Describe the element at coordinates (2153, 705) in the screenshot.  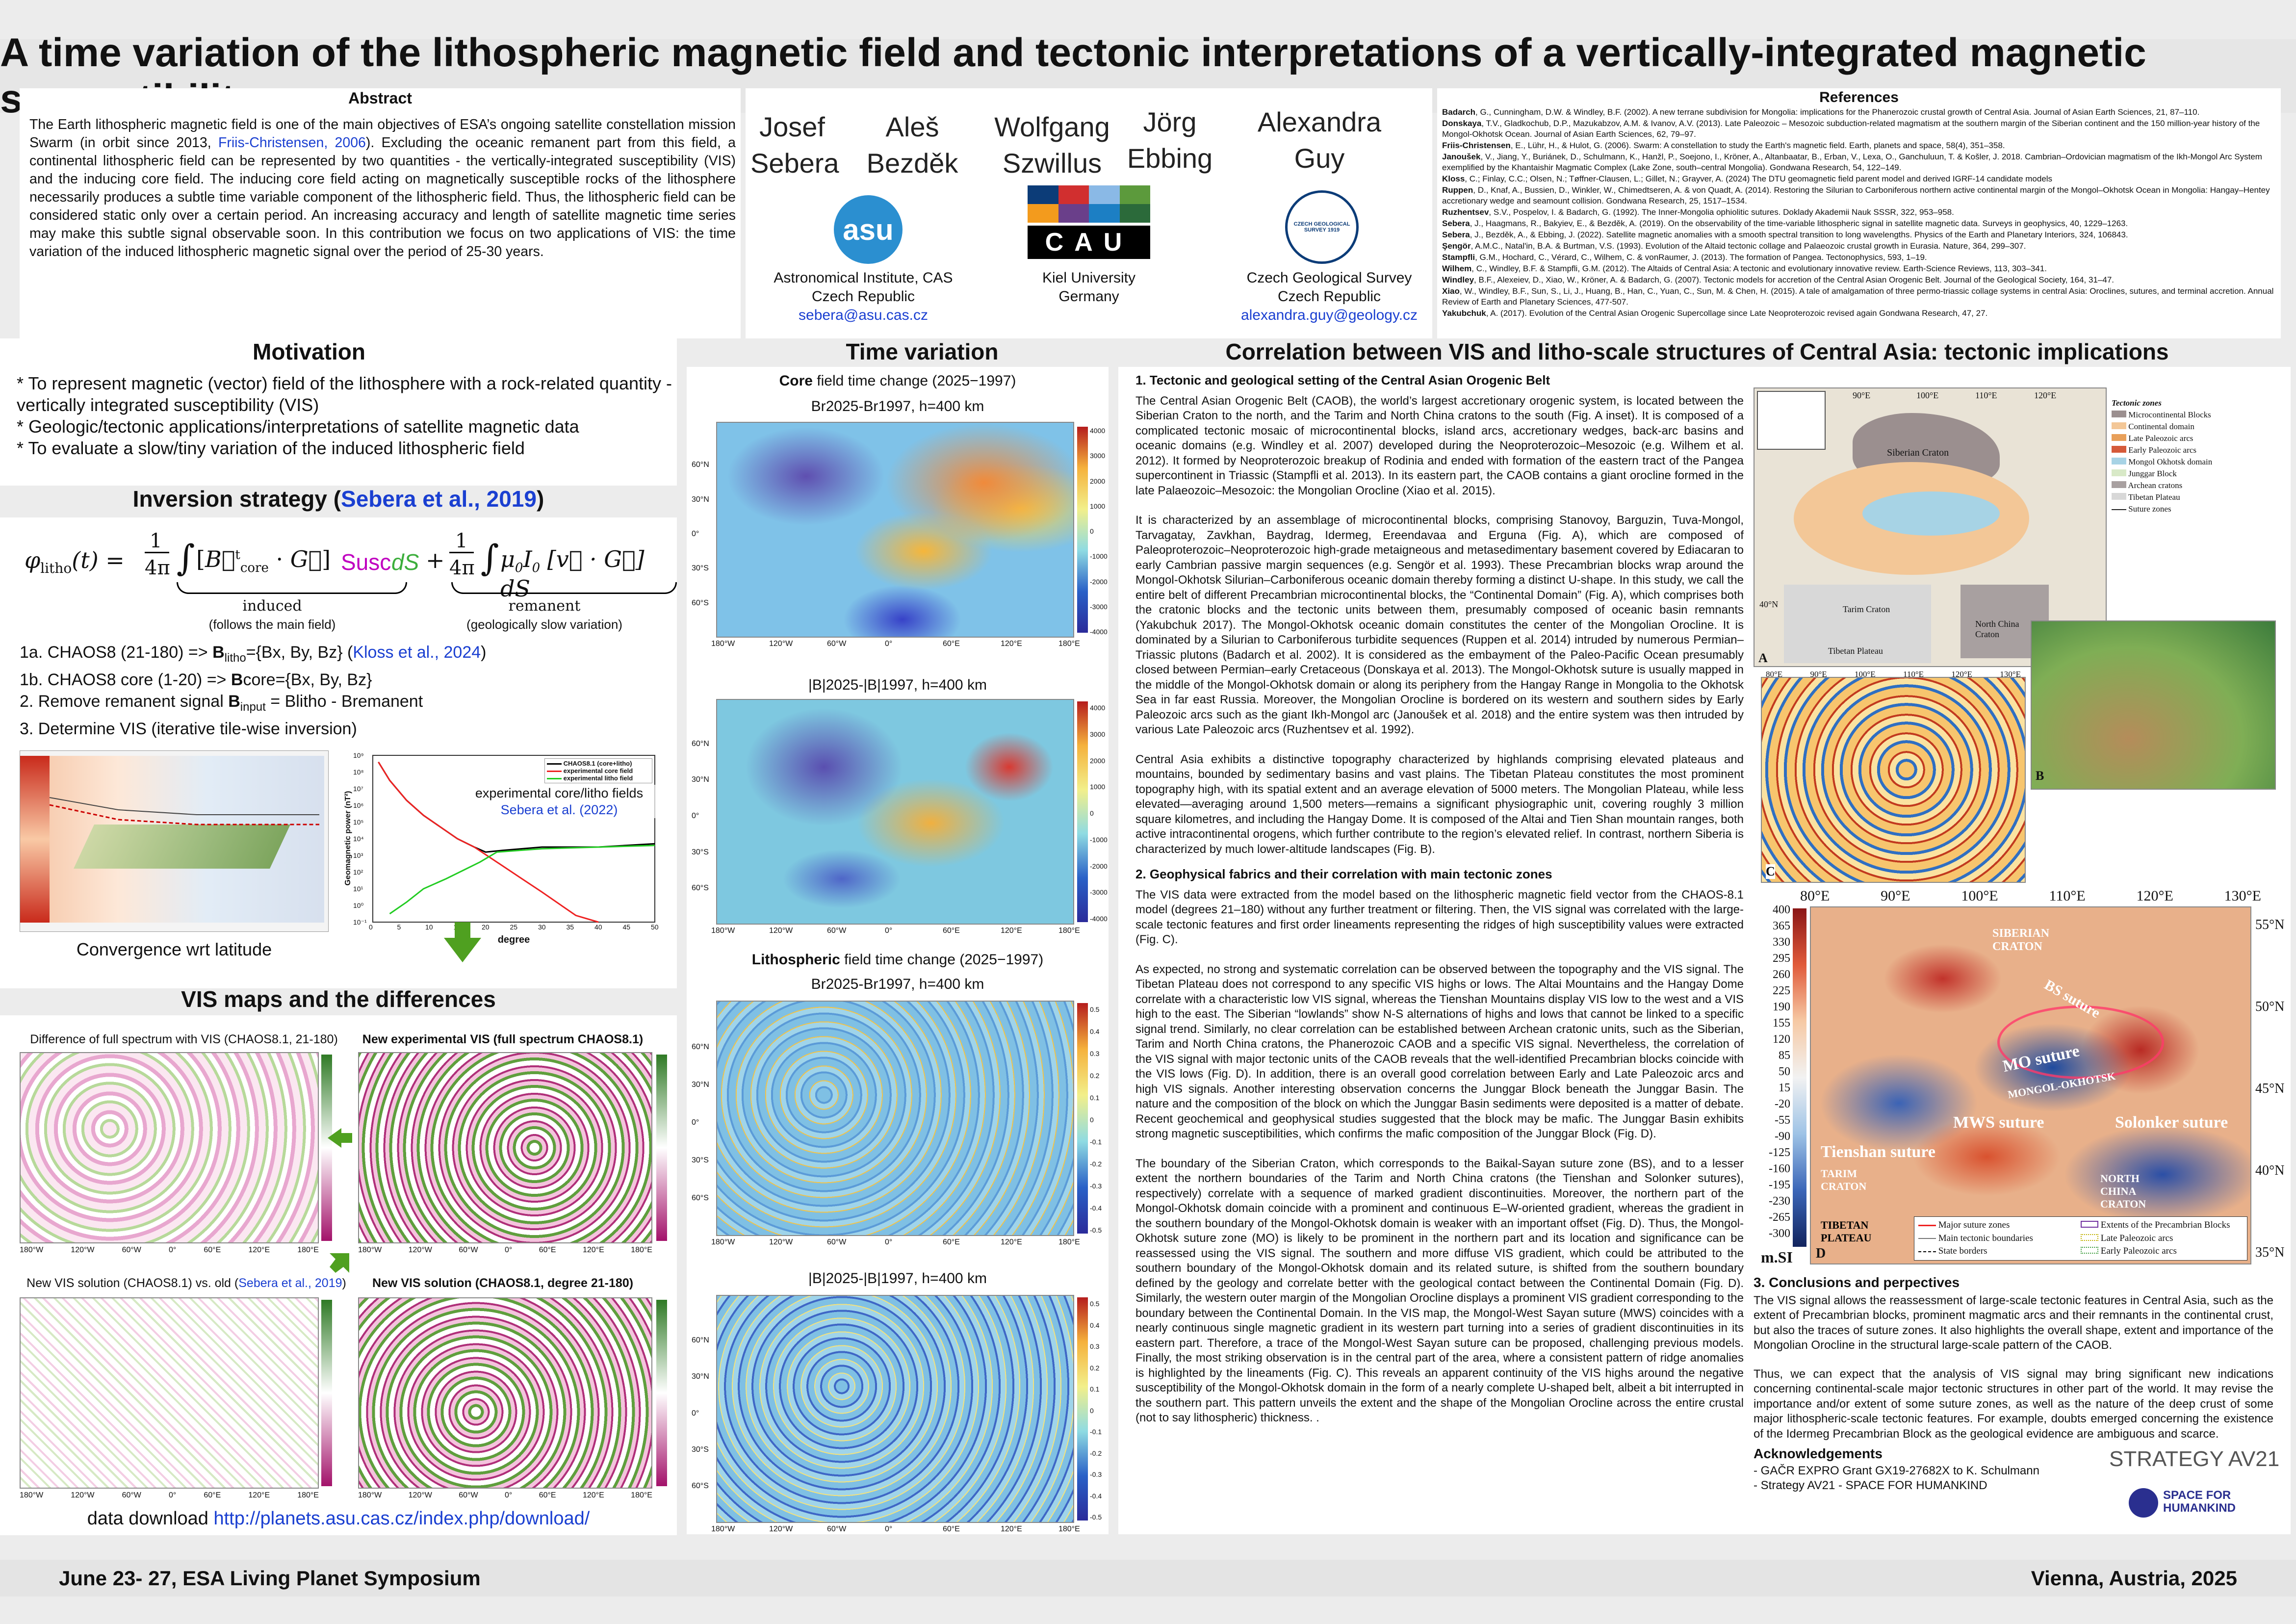
I see `figure-b-topography: B` at that location.